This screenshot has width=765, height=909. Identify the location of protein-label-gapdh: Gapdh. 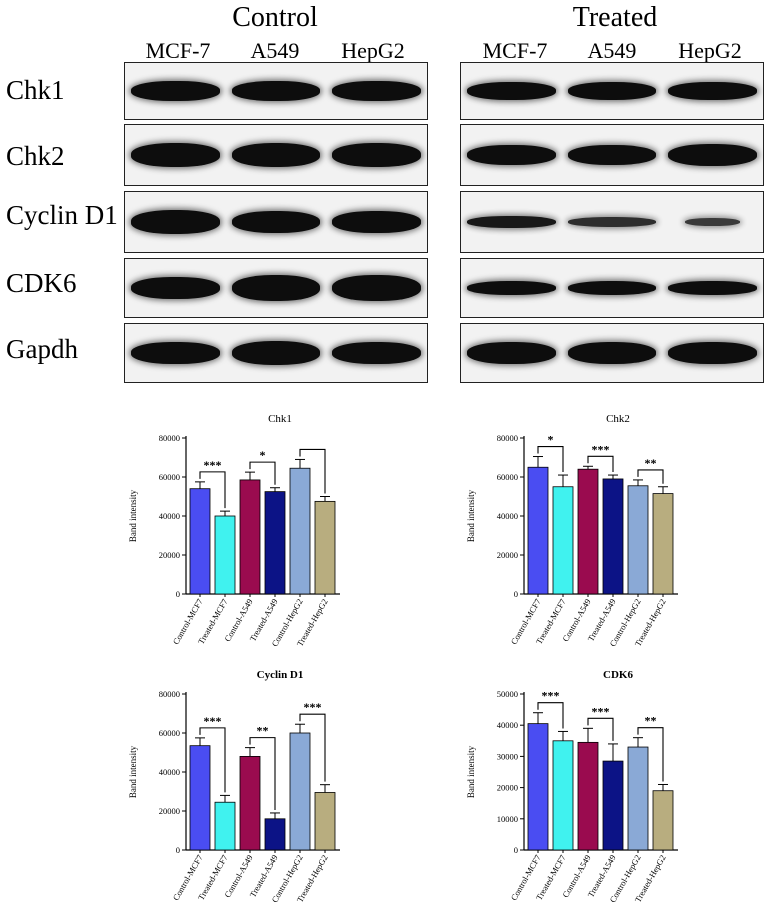
(42, 349).